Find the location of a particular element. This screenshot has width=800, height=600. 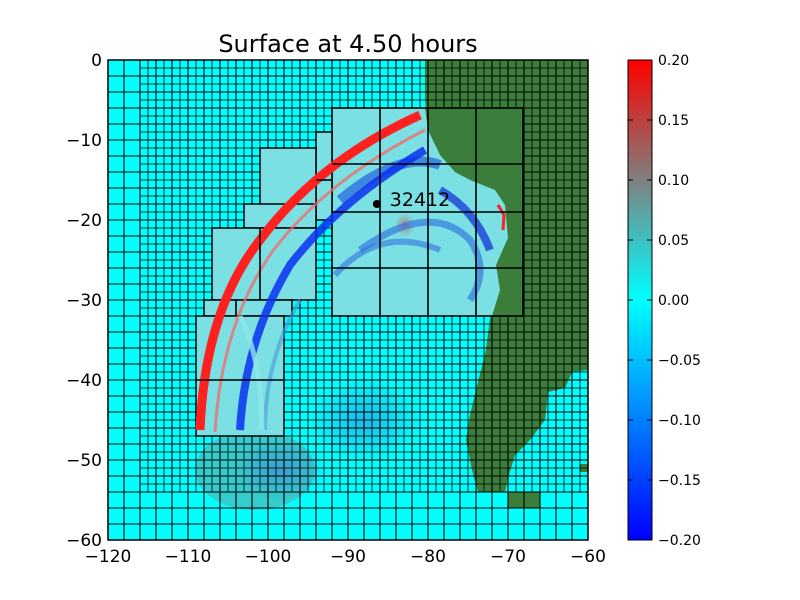

y-tick-label: −30 is located at coordinates (84, 301).